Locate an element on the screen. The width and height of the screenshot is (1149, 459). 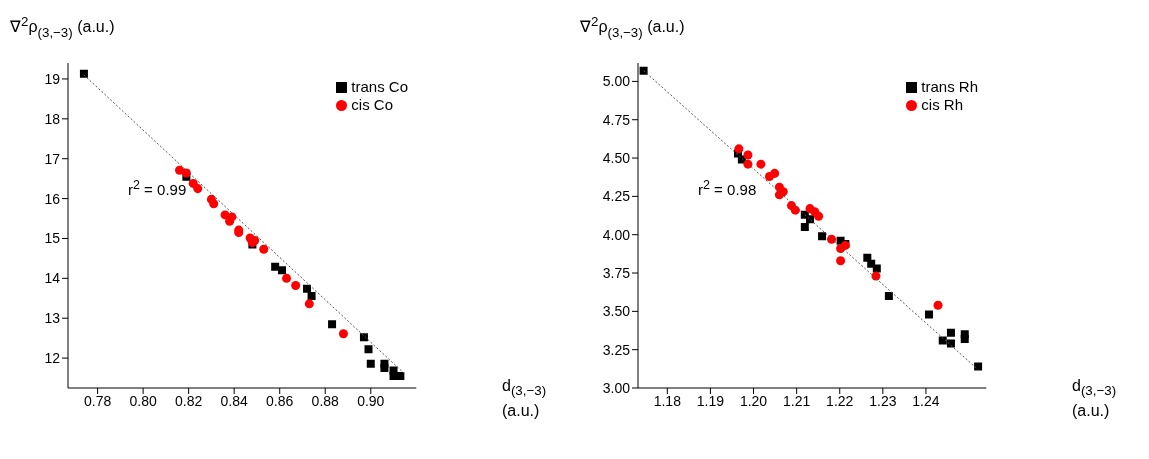
annotation: r$^{2}$ = 0.98 is located at coordinates (727, 188).